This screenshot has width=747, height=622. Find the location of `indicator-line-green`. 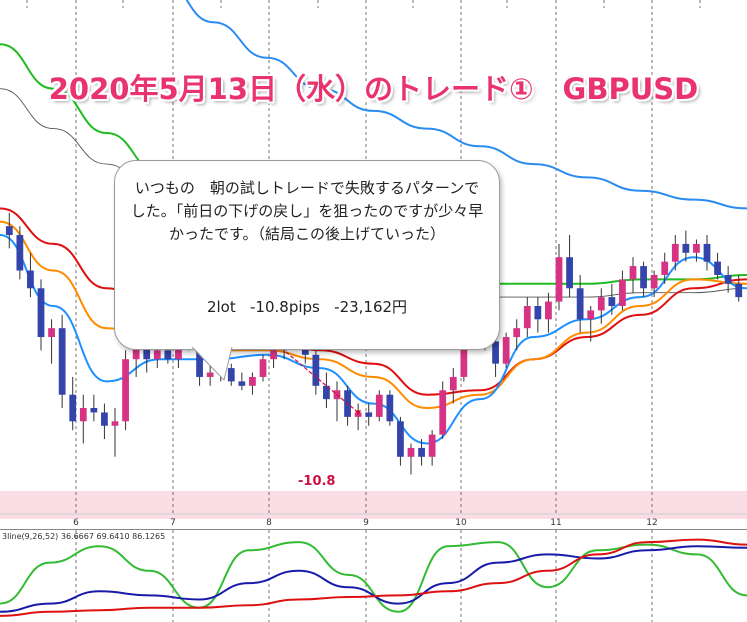

indicator-line-green is located at coordinates (373, 577).